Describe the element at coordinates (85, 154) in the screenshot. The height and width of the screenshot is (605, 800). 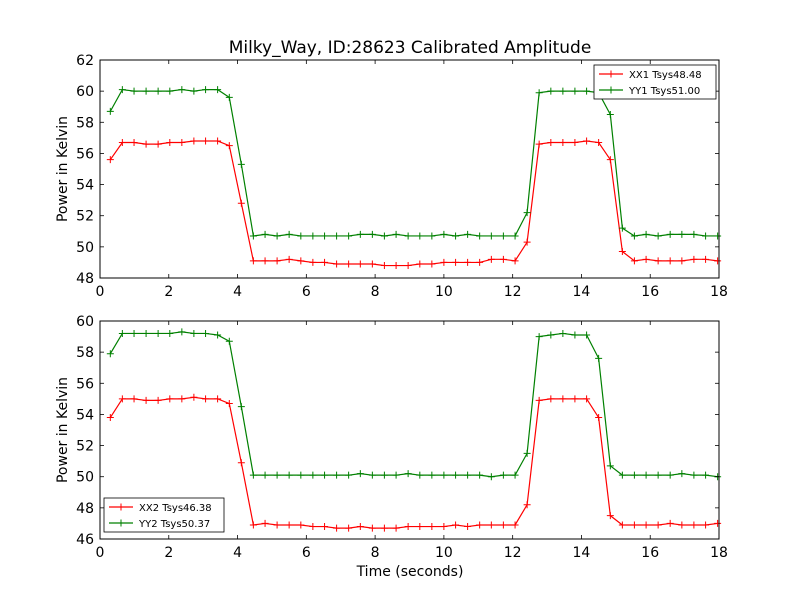
I see `y-tick-label: 56` at that location.